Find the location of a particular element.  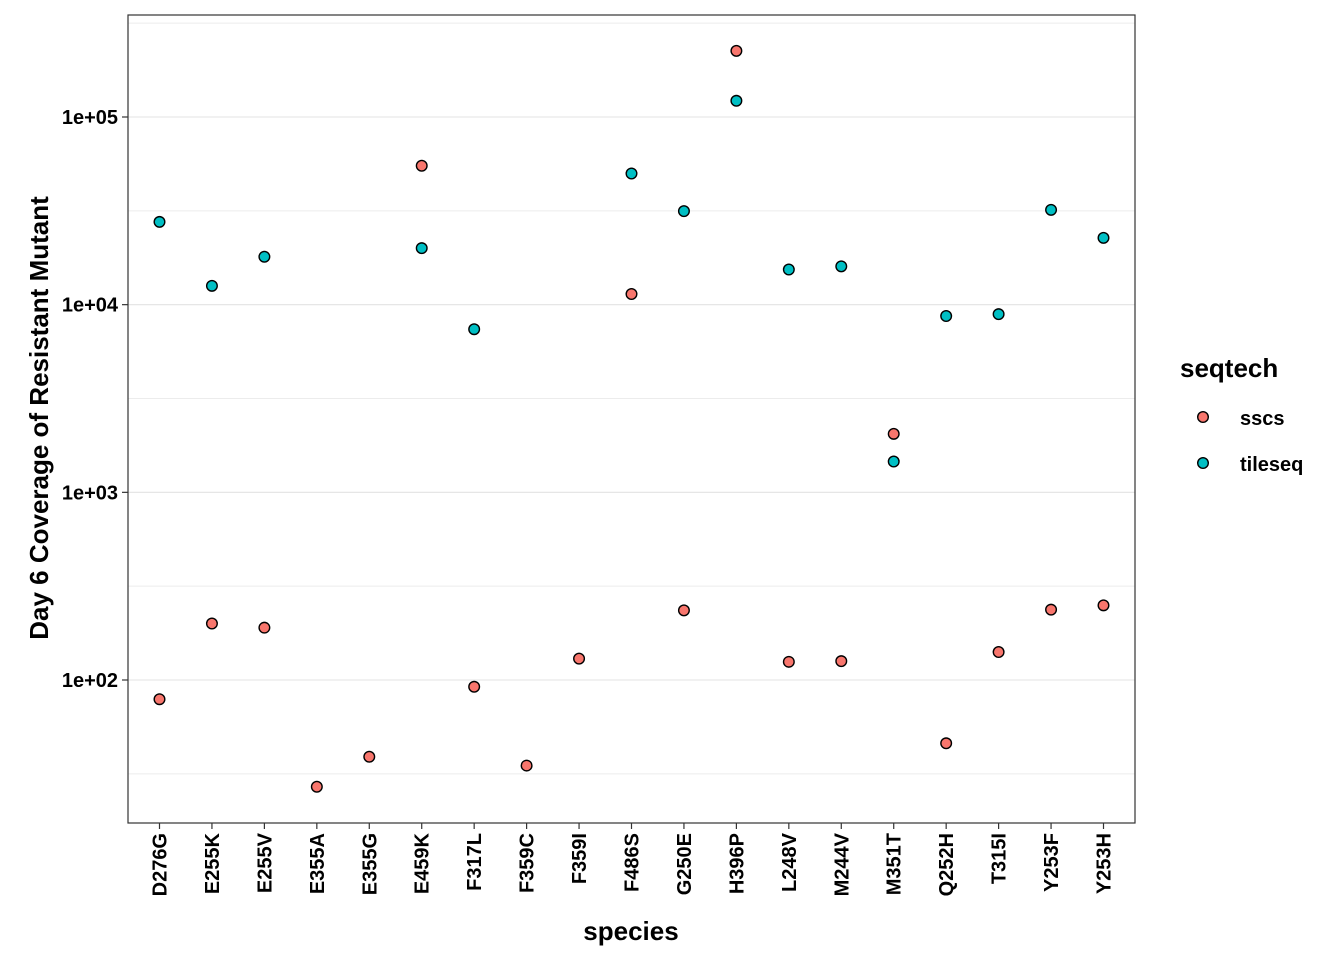

y-tick-label: 1e+02 is located at coordinates (90, 681).